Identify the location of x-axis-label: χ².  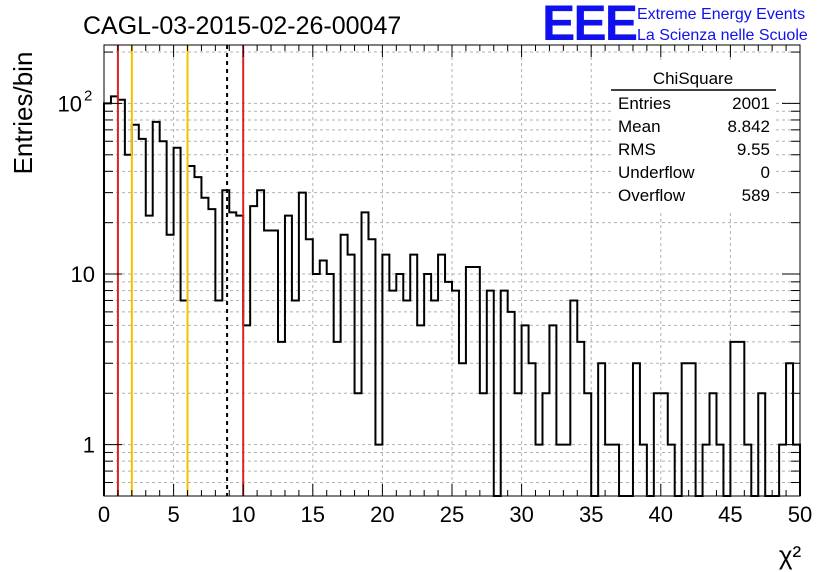
(790, 555).